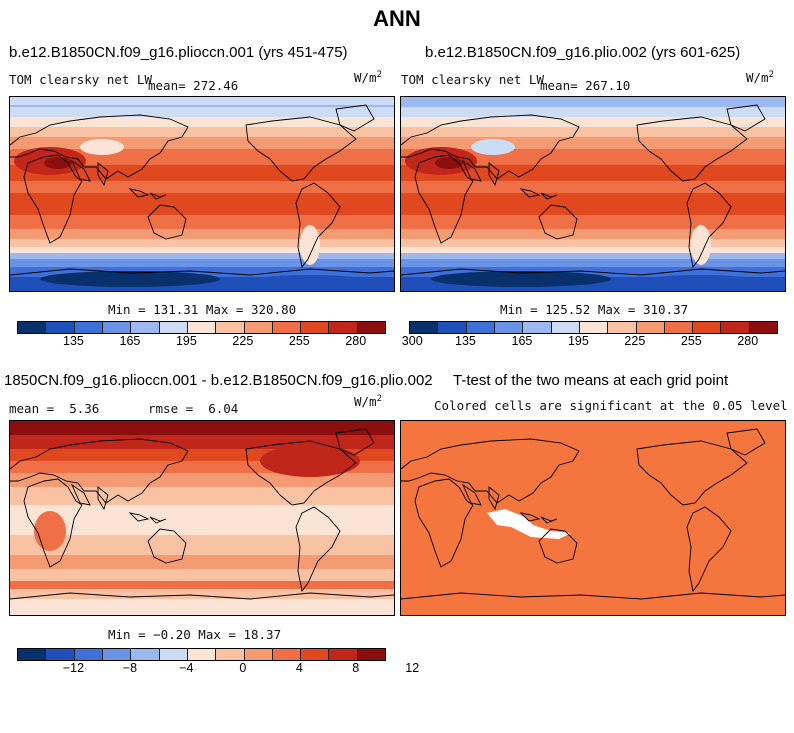 This screenshot has width=794, height=733. Describe the element at coordinates (585, 85) in the screenshot. I see `mean-top-right: mean= 267.10` at that location.